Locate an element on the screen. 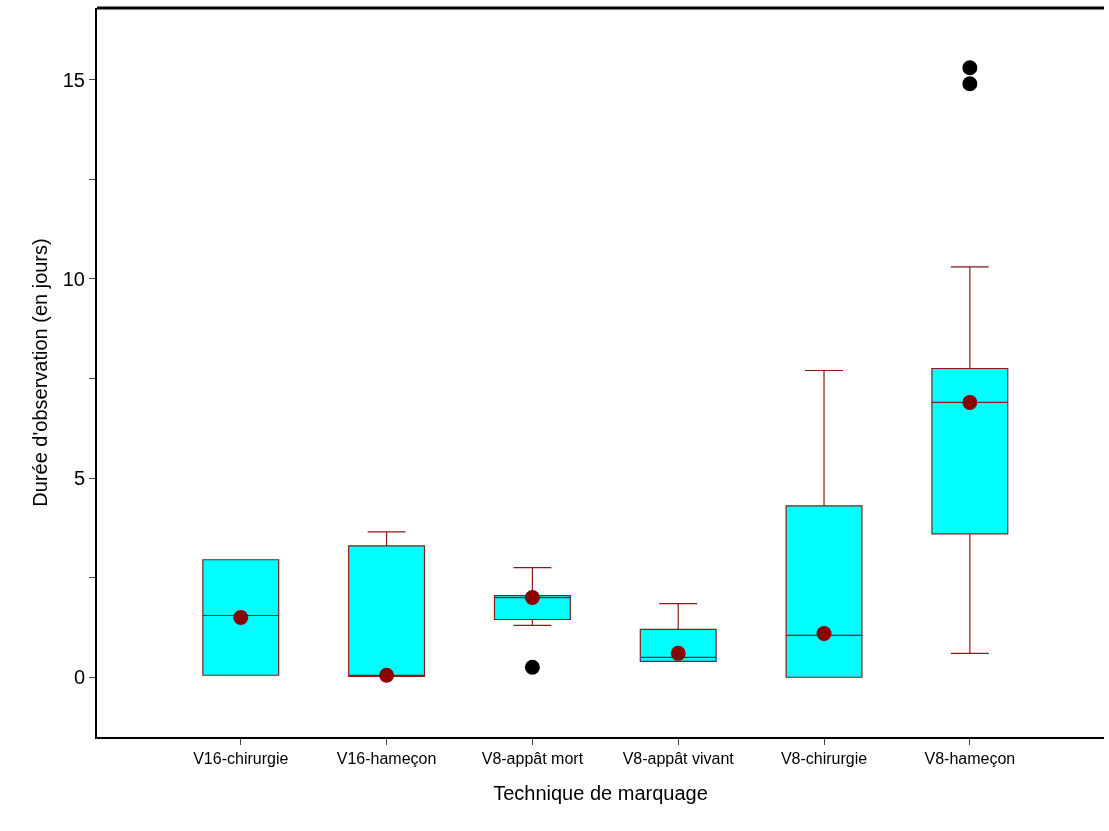  y-tick-label: 10 is located at coordinates (73, 278).